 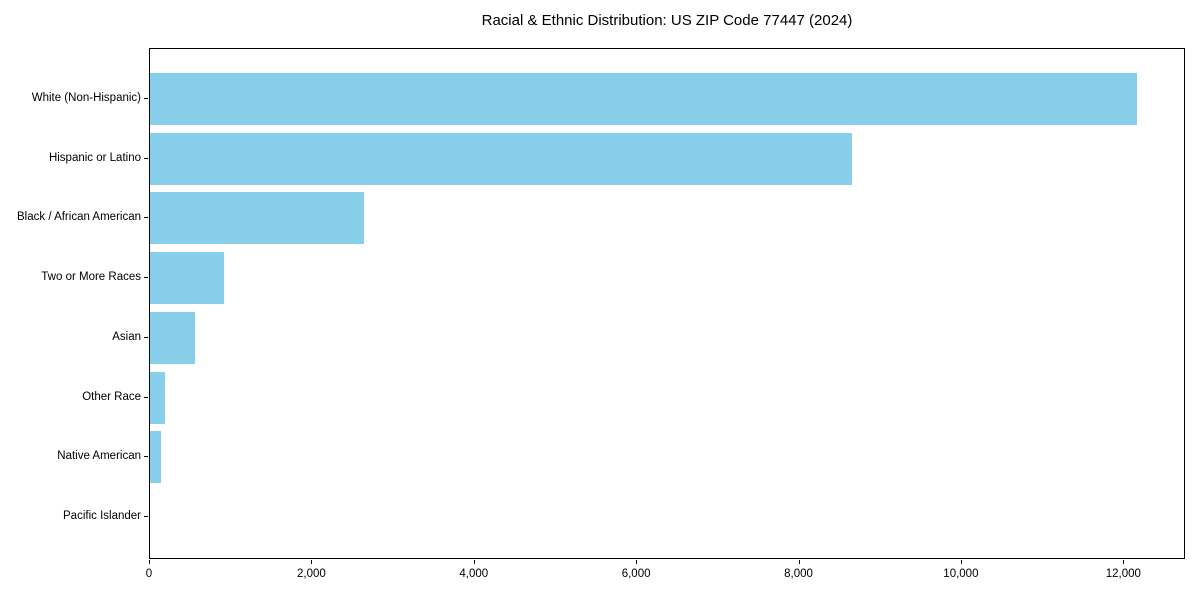 What do you see at coordinates (173, 337) in the screenshot?
I see `bar-asian` at bounding box center [173, 337].